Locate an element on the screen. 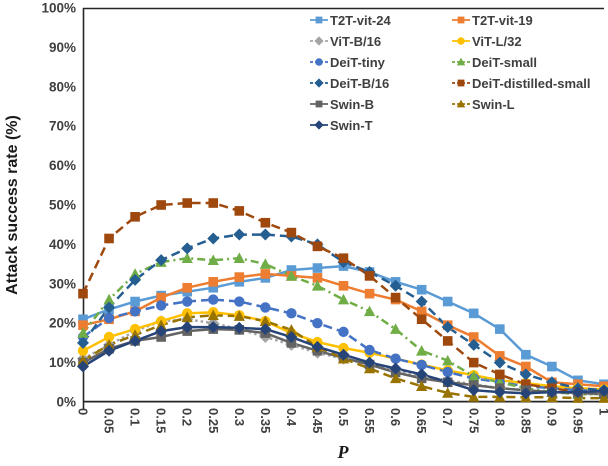 The height and width of the screenshot is (466, 608). x-tick-label: 0.35 is located at coordinates (265, 420).